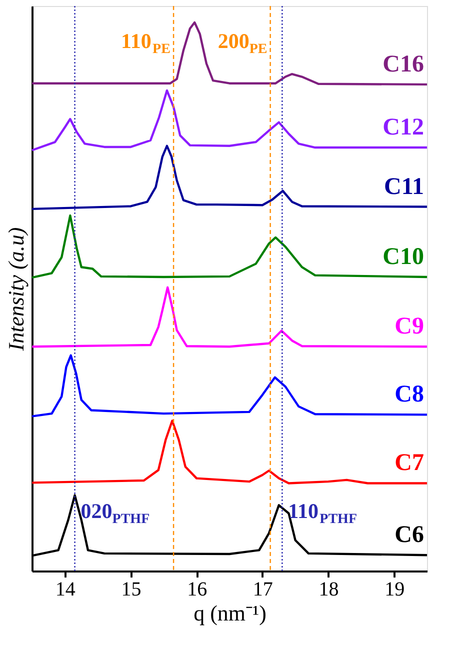 This screenshot has height=664, width=474. Describe the element at coordinates (404, 187) in the screenshot. I see `series-label: C11` at that location.